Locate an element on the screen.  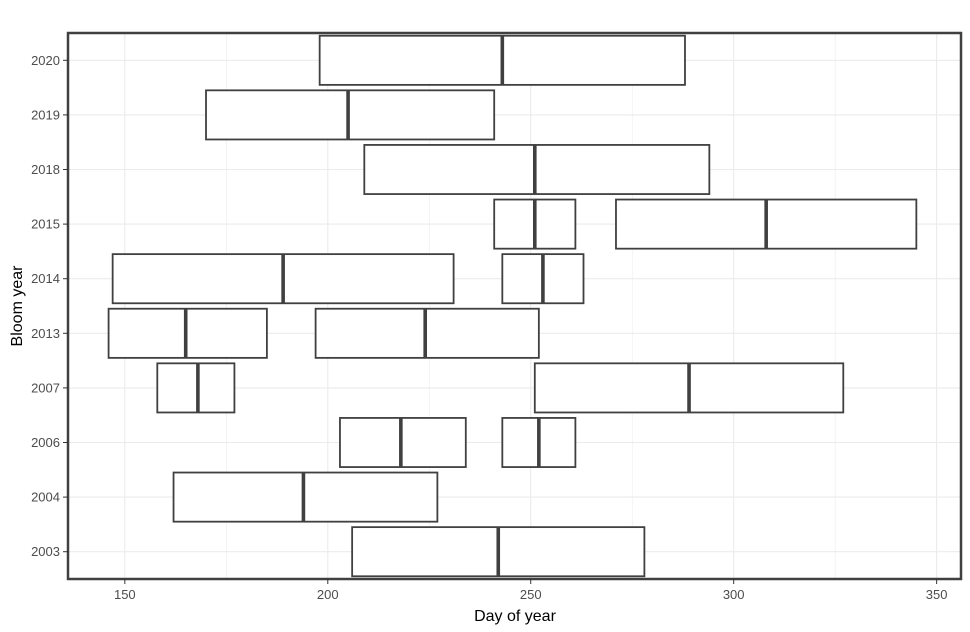
y-tick-label: 2004 is located at coordinates (45, 497).